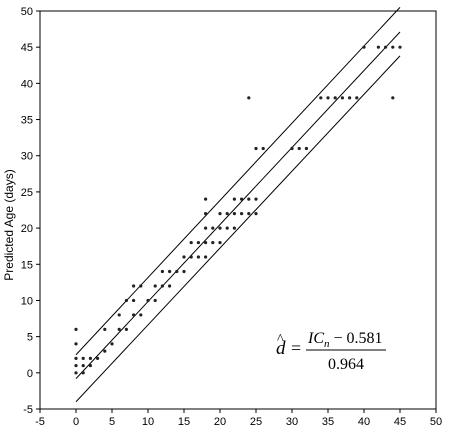 This screenshot has width=474, height=437. Describe the element at coordinates (40, 422) in the screenshot. I see `x-tick-label: -5` at that location.